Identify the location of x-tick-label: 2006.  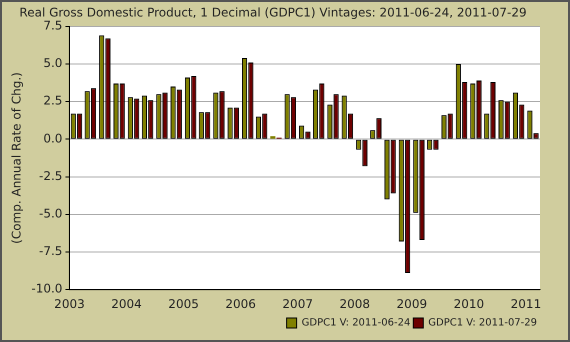
(240, 303).